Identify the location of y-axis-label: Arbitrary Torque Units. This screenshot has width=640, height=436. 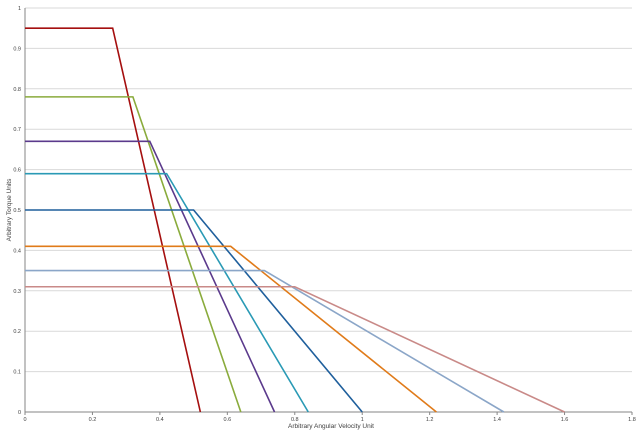
(9, 209).